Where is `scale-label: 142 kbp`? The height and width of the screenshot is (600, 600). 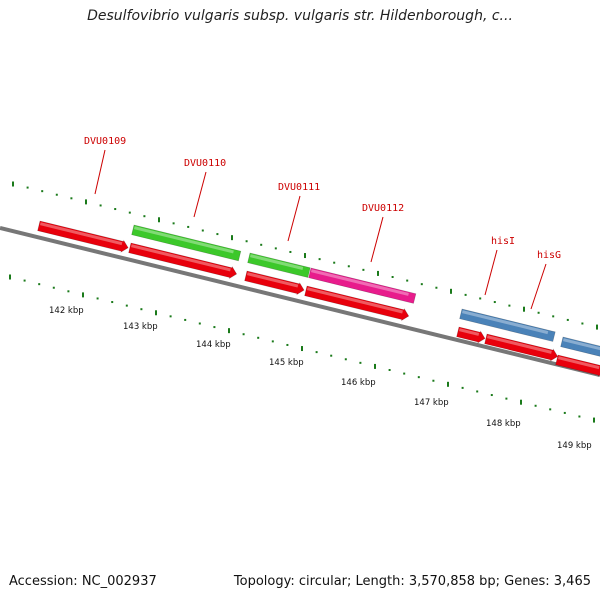
scale-label: 142 kbp is located at coordinates (66, 311).